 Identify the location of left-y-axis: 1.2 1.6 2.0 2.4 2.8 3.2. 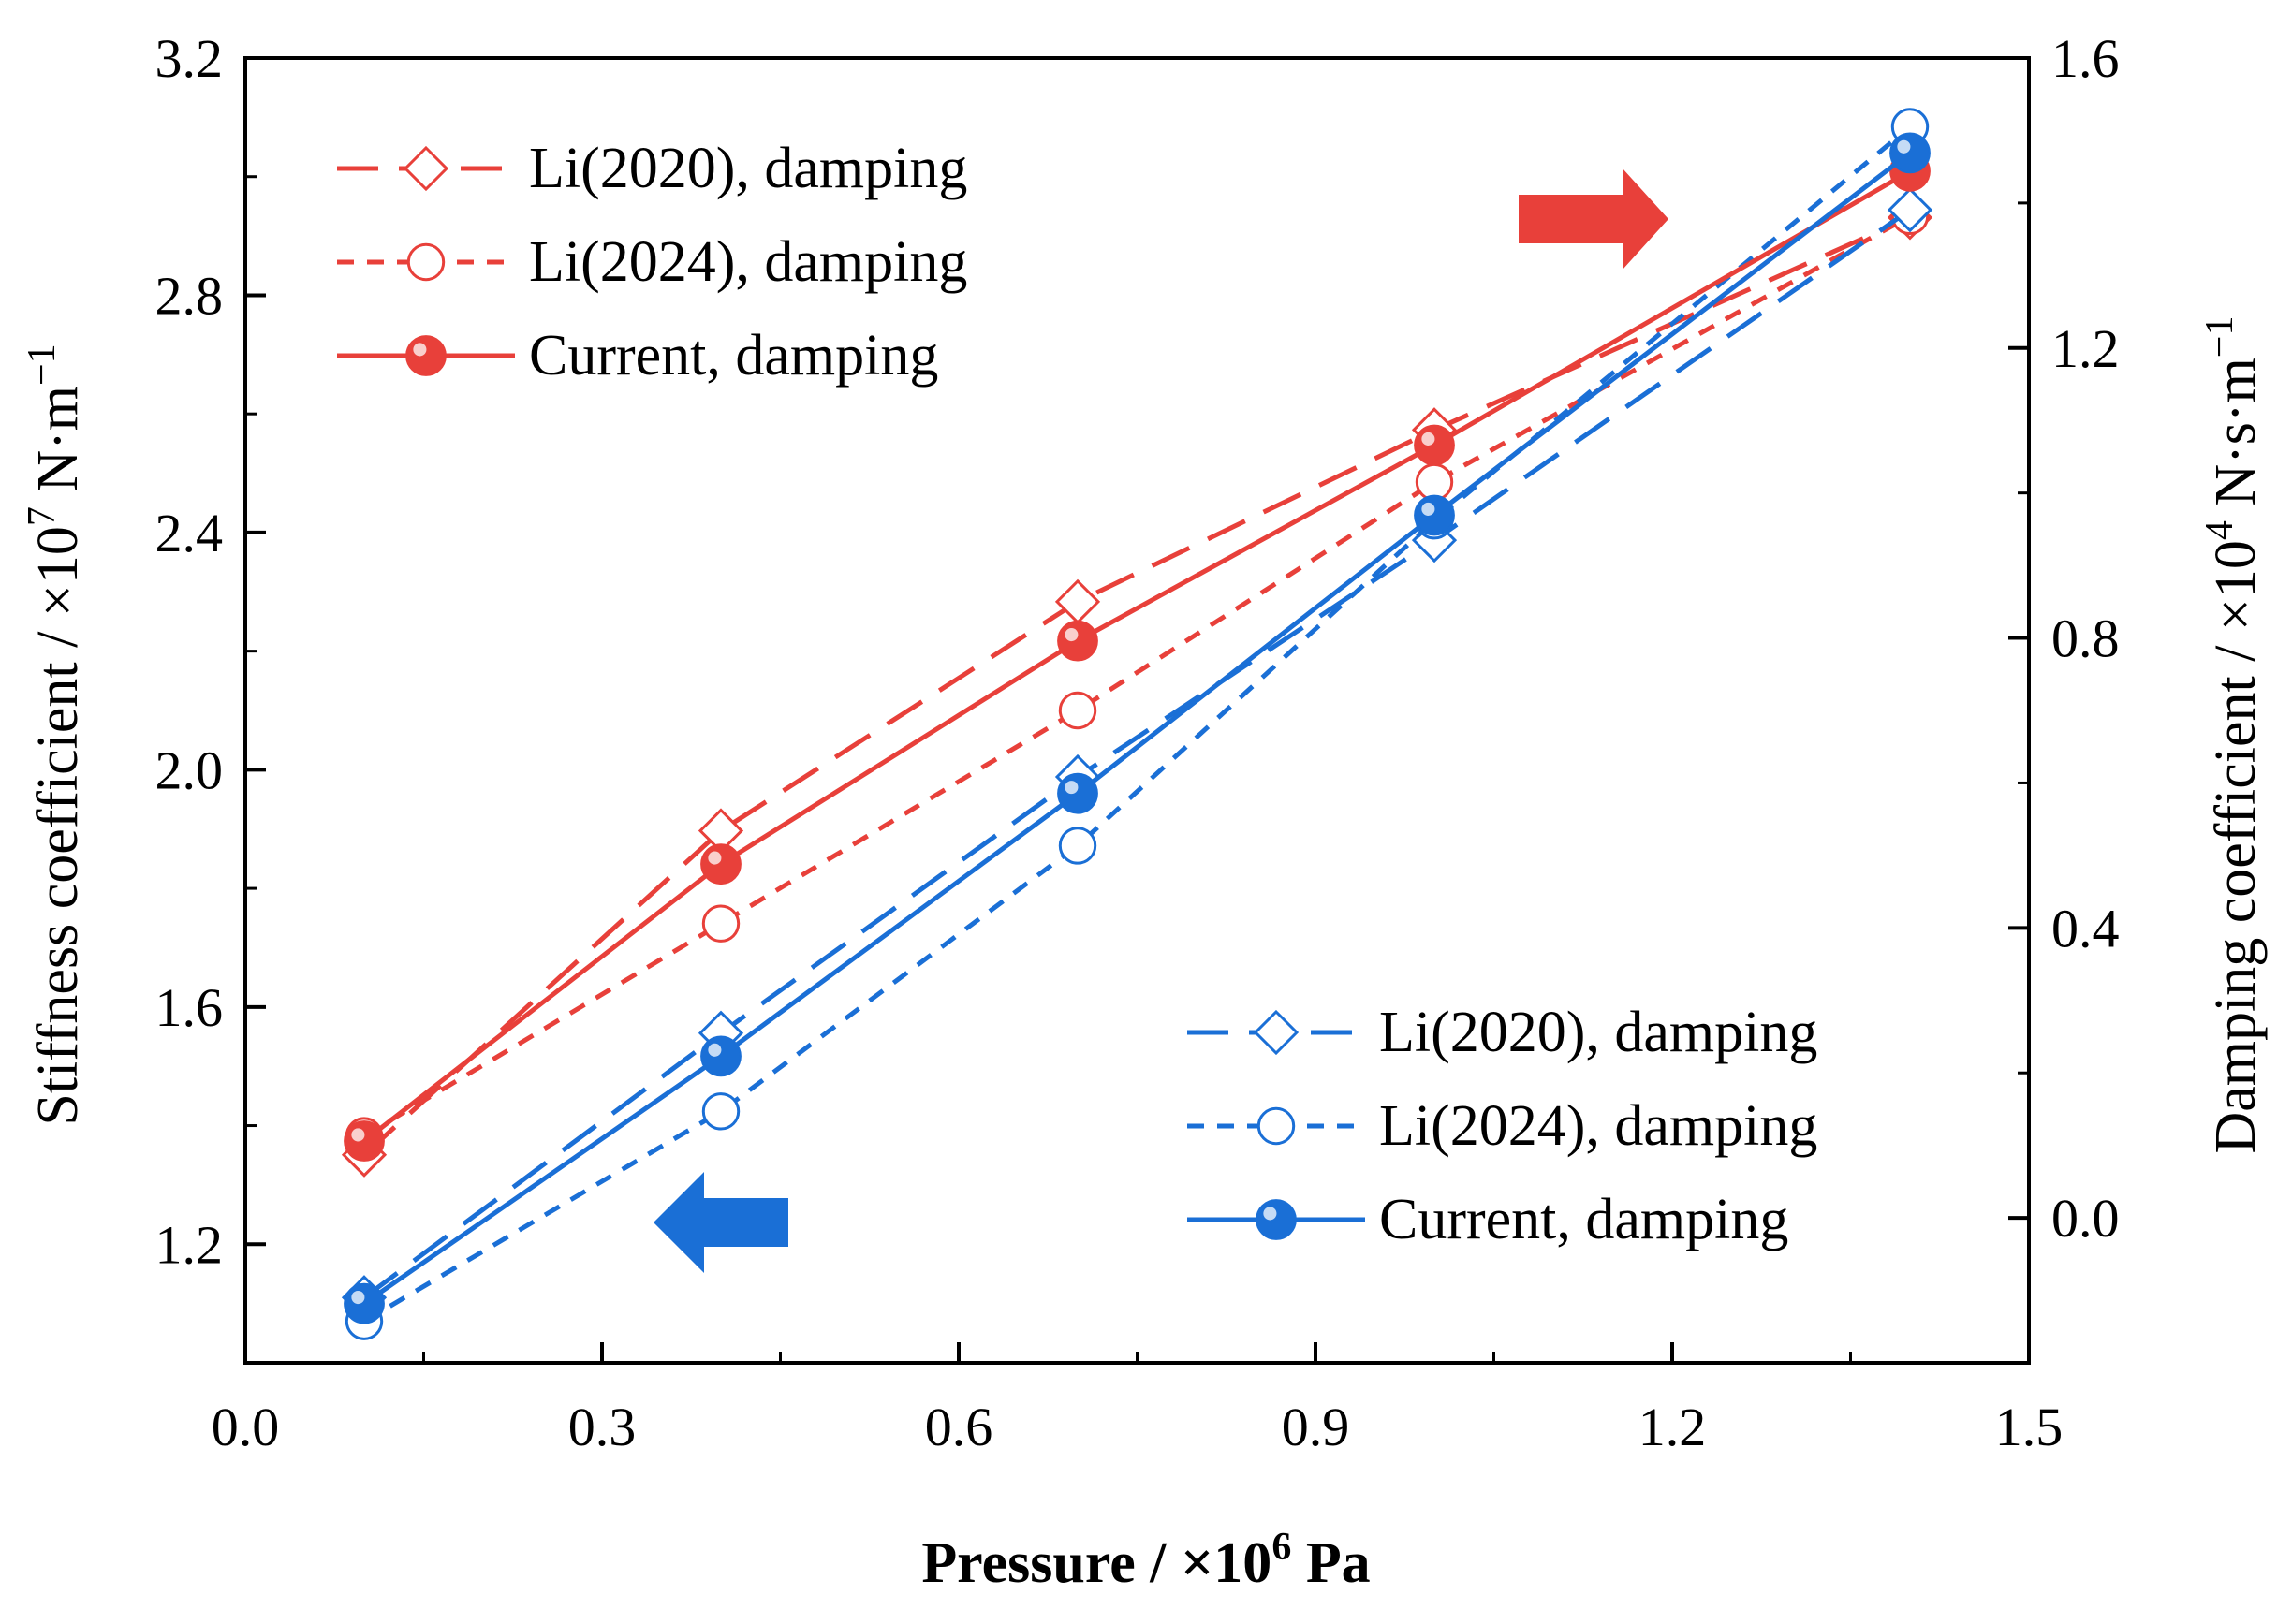
(210, 651).